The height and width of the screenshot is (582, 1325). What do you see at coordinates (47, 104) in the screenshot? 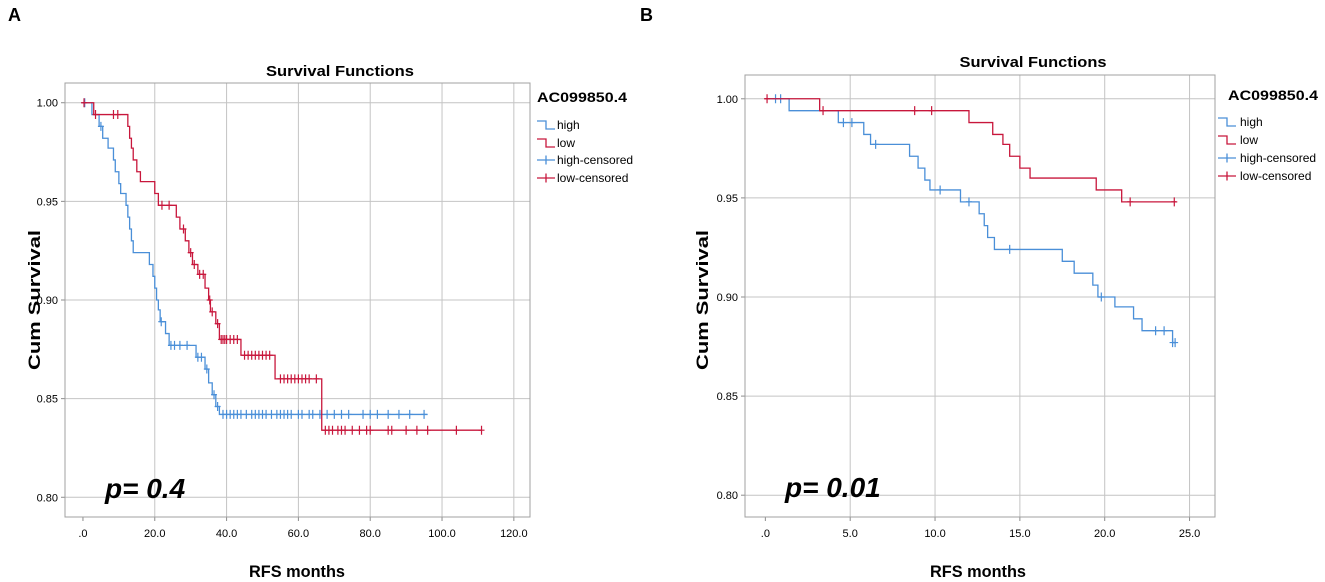
I see `y-tick-label: 1.00` at bounding box center [47, 104].